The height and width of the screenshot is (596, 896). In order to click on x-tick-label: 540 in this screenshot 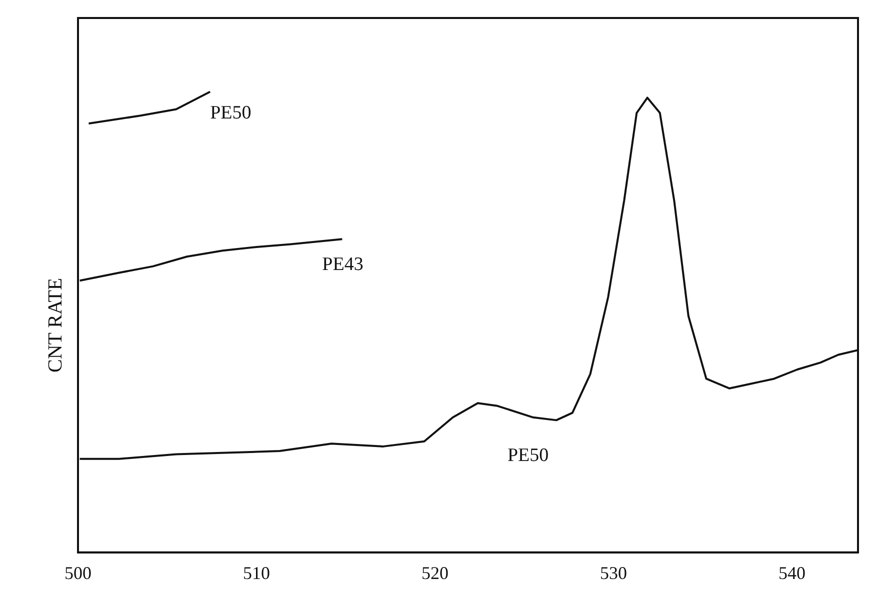, I will do `click(792, 572)`.